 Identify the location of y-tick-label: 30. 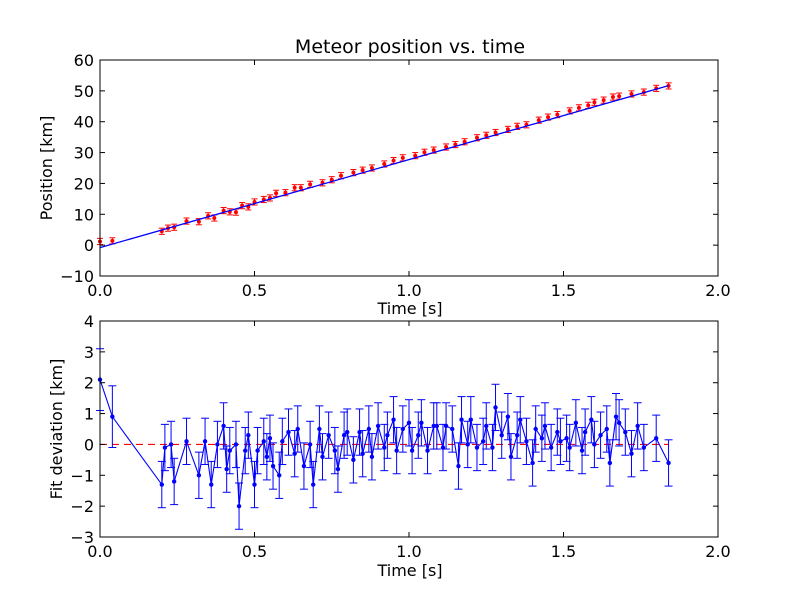
(84, 153).